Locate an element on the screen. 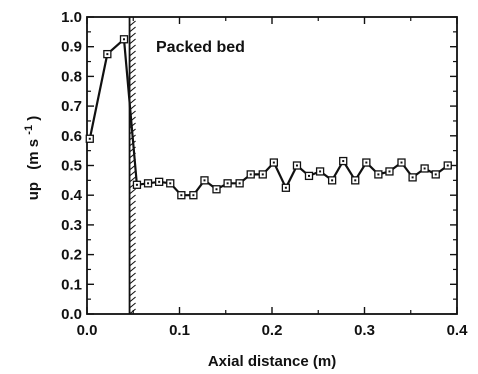 The width and height of the screenshot is (478, 374). y-axis-title-main: up is located at coordinates (33, 191).